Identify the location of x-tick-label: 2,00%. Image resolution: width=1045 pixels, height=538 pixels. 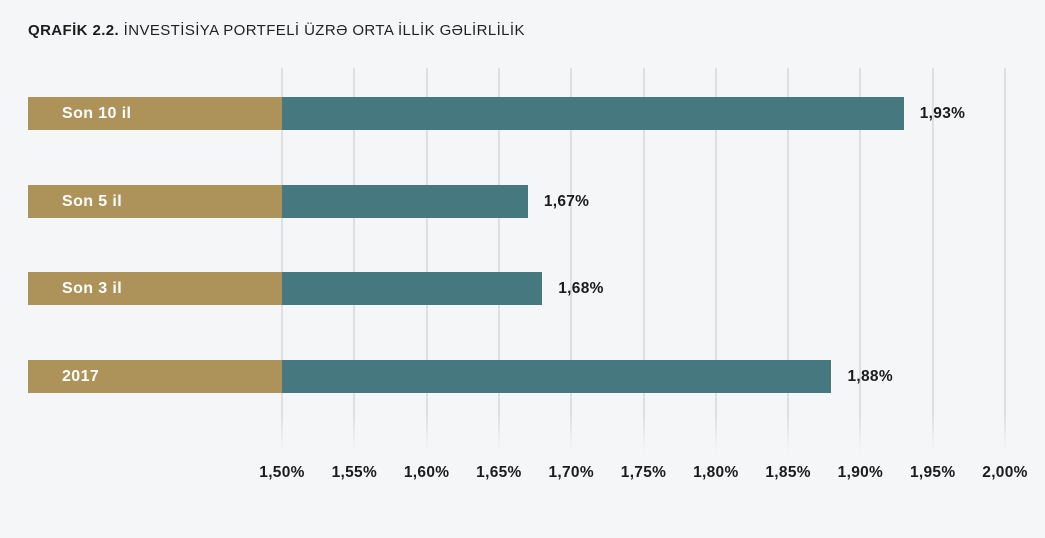
(1005, 472).